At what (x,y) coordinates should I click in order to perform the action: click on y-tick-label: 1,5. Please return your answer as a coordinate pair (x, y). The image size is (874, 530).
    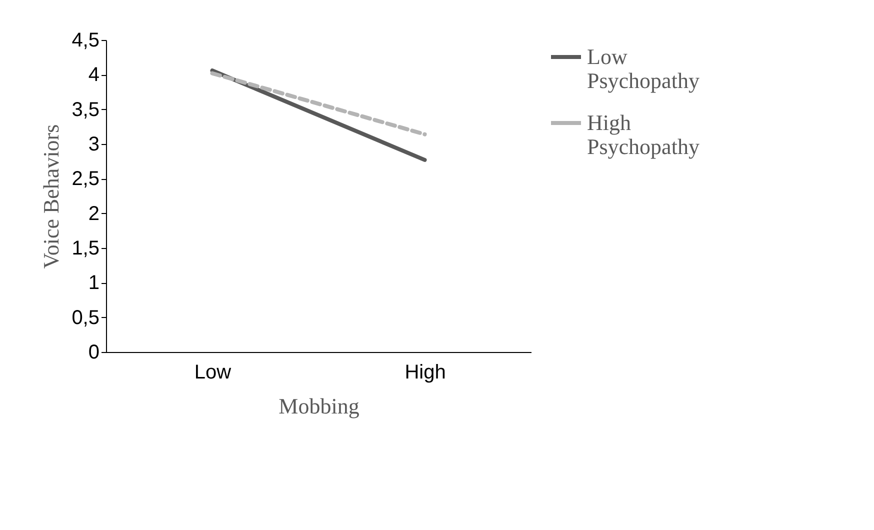
    Looking at the image, I should click on (86, 249).